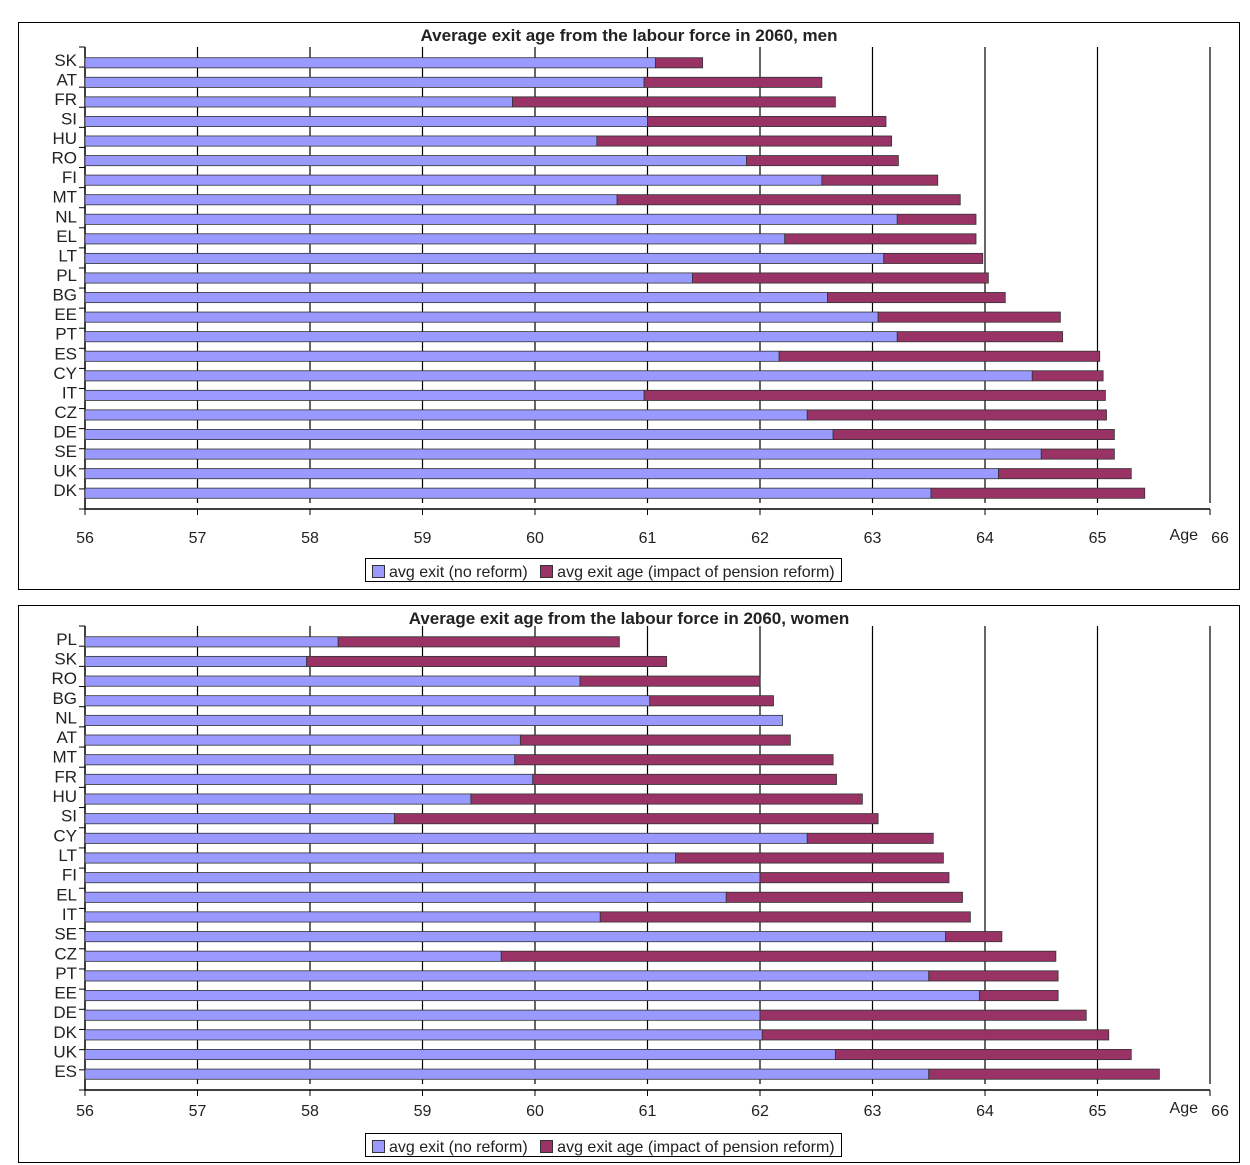 The height and width of the screenshot is (1165, 1250). What do you see at coordinates (666, 799) in the screenshot?
I see `bar-reform-women-hu` at bounding box center [666, 799].